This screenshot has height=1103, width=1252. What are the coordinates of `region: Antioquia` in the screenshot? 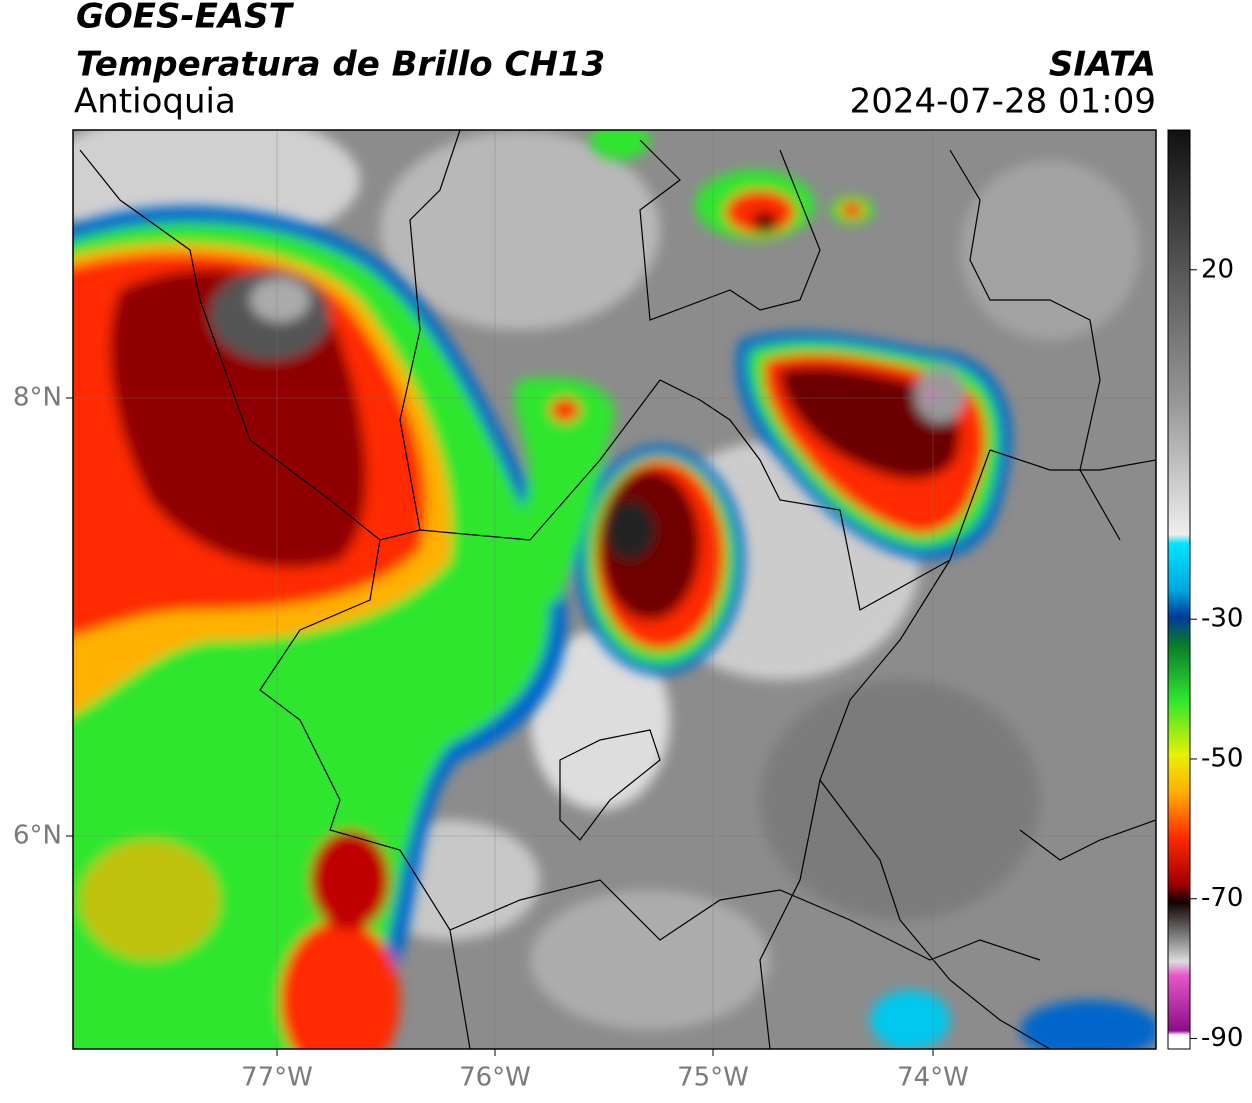 It's located at (155, 102).